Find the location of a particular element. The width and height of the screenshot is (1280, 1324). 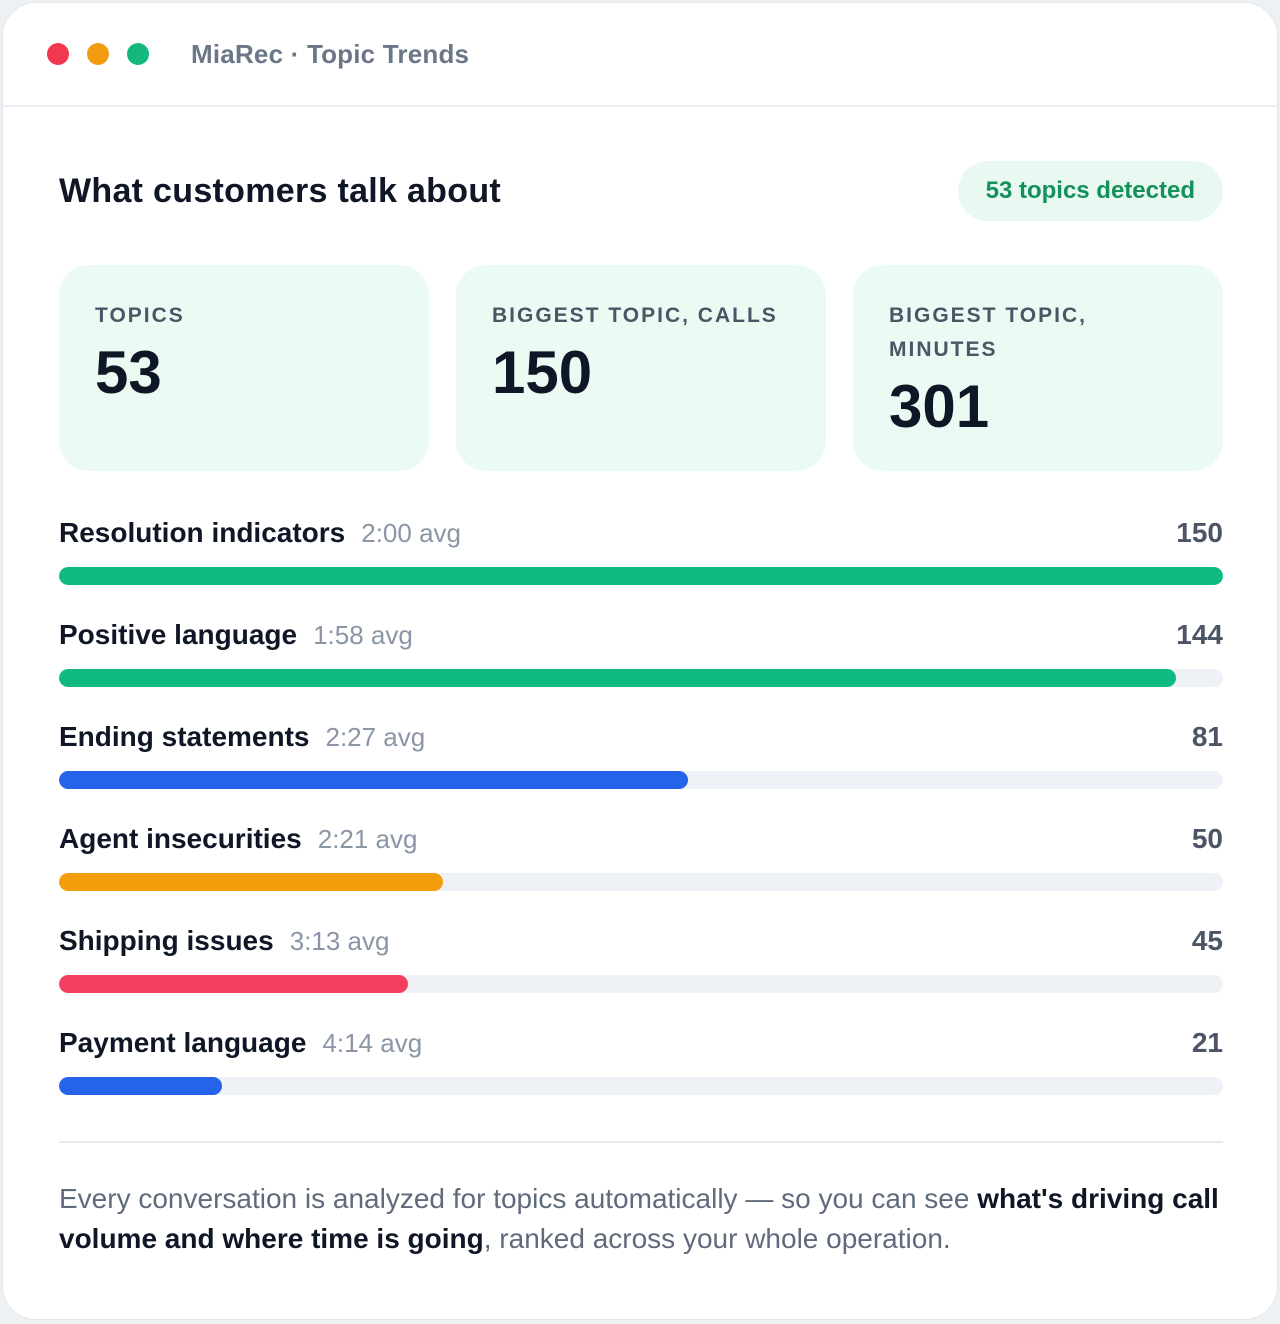

topic-row: Agent insecurities 2:21 avg 50 is located at coordinates (641, 874).